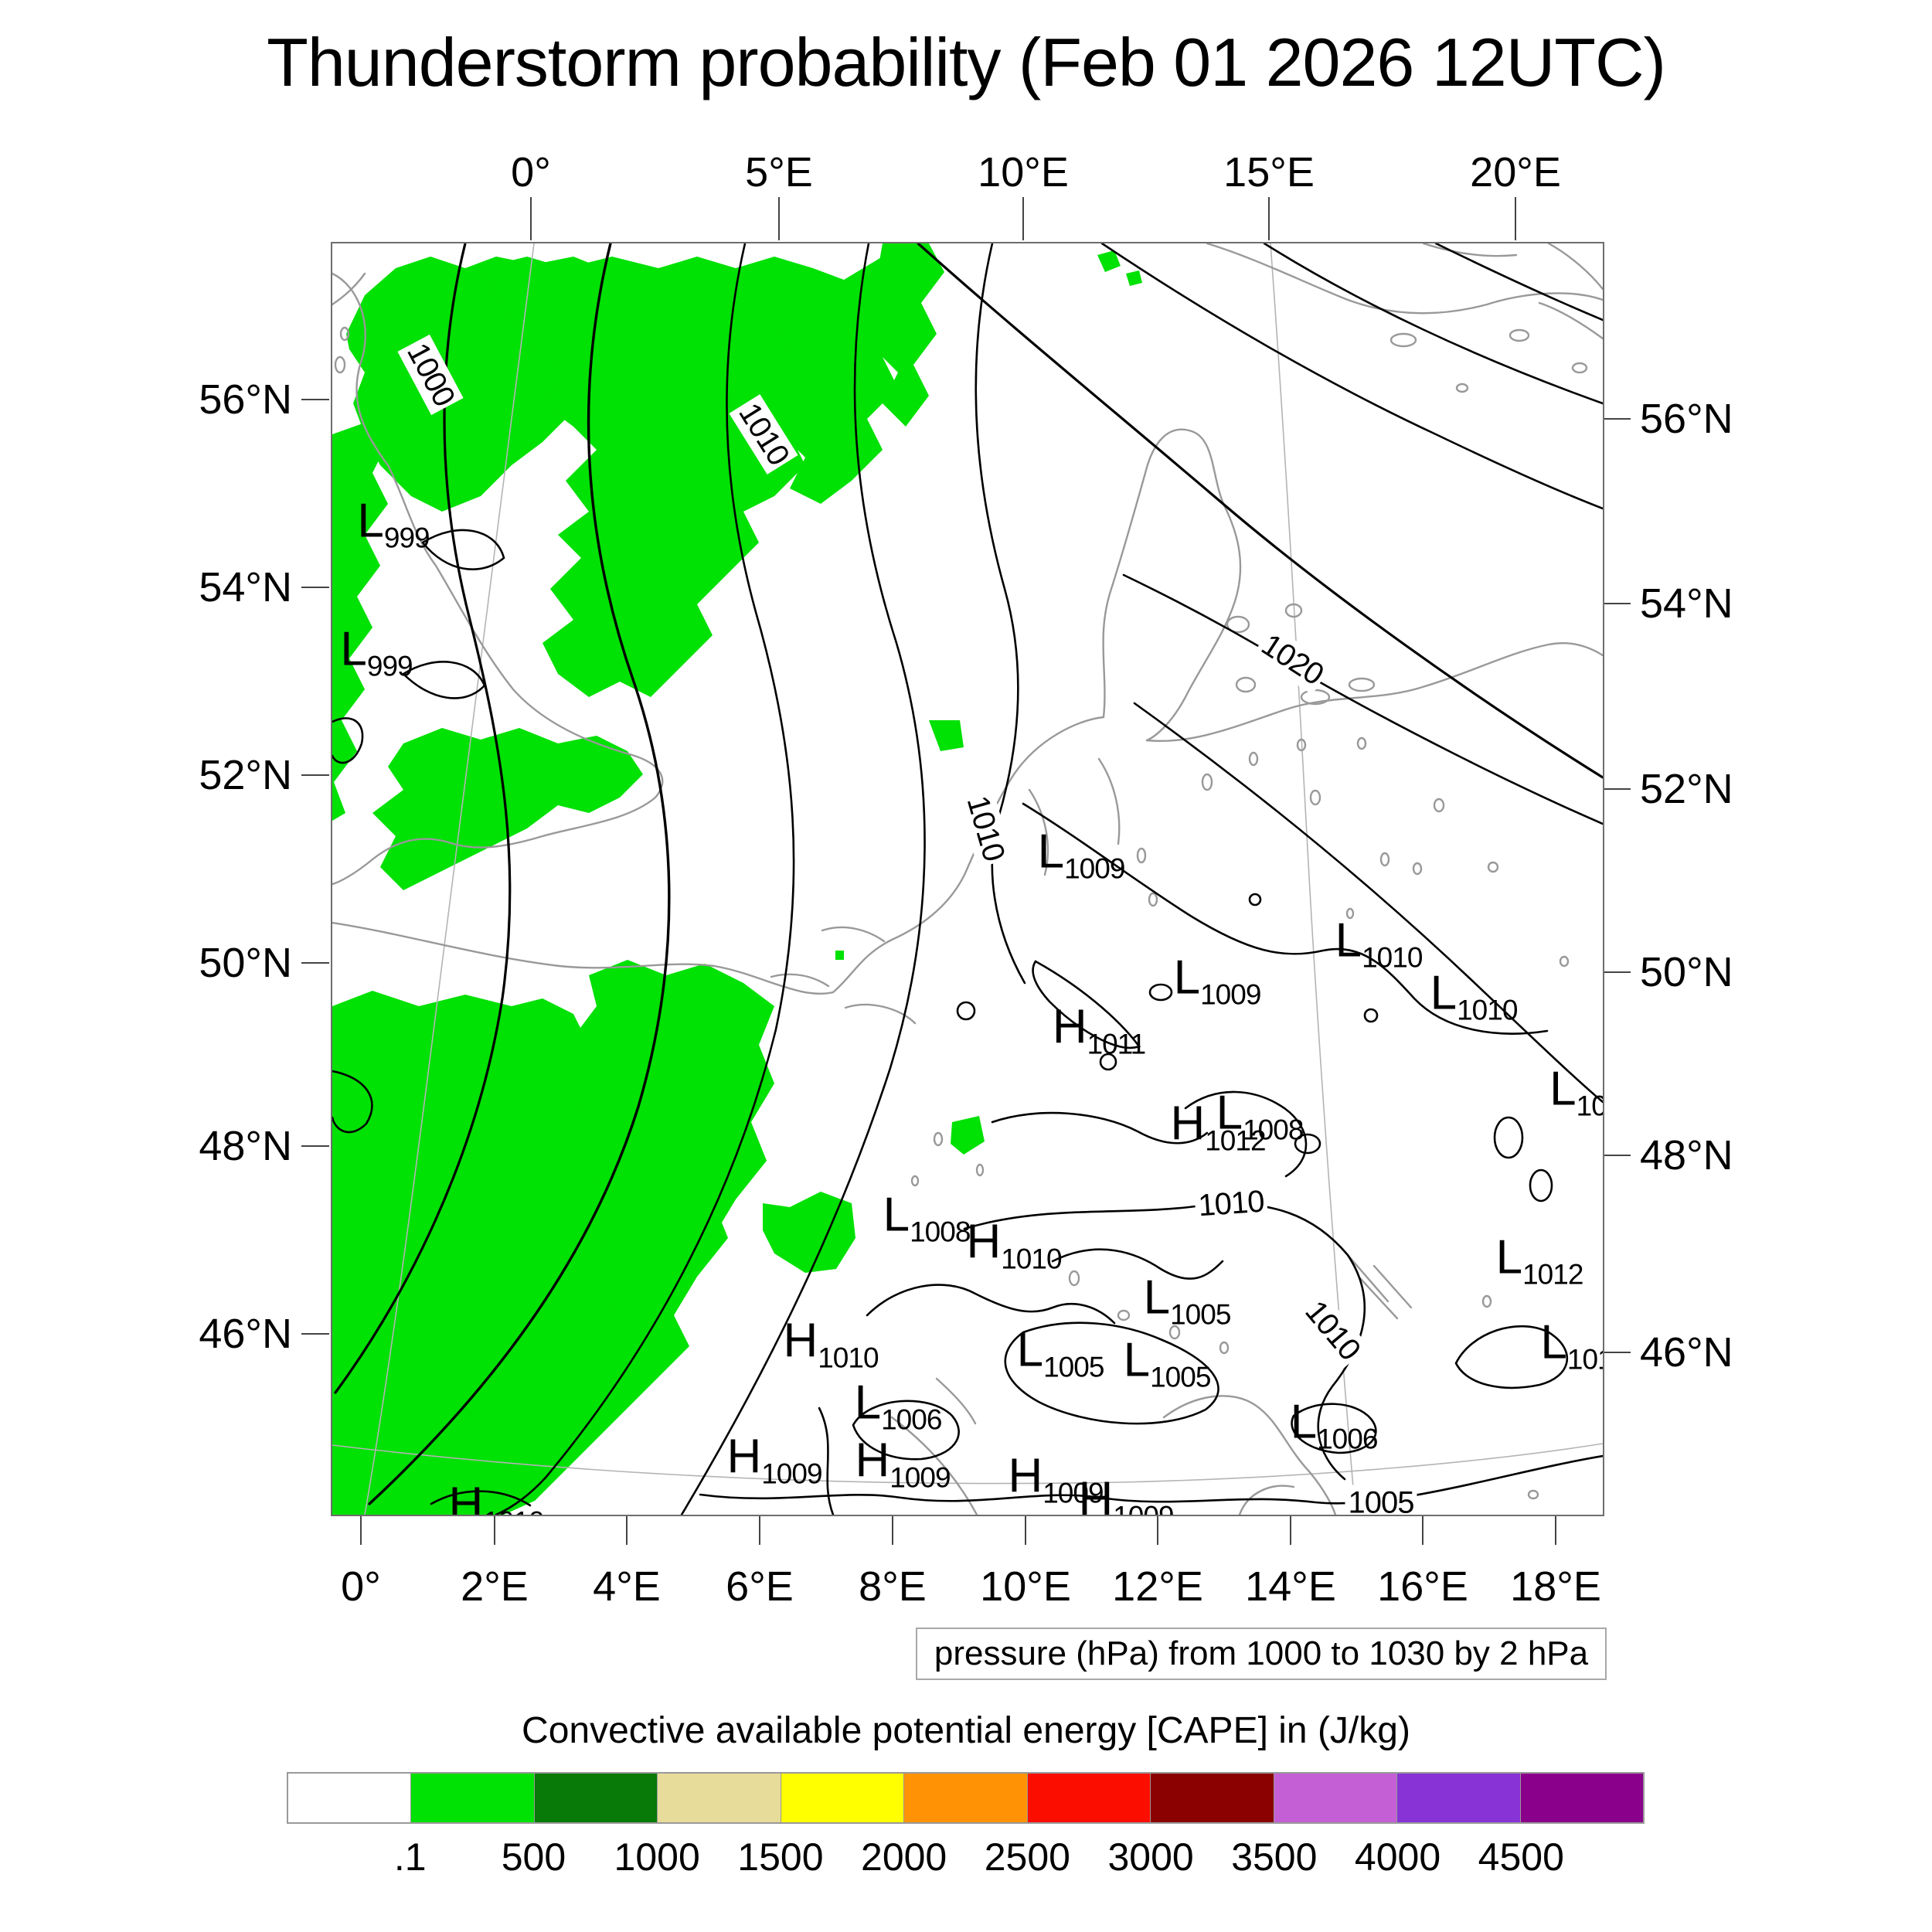 Image resolution: width=1932 pixels, height=1932 pixels. Describe the element at coordinates (495, 1586) in the screenshot. I see `bottom-axis-label: 2°E` at that location.